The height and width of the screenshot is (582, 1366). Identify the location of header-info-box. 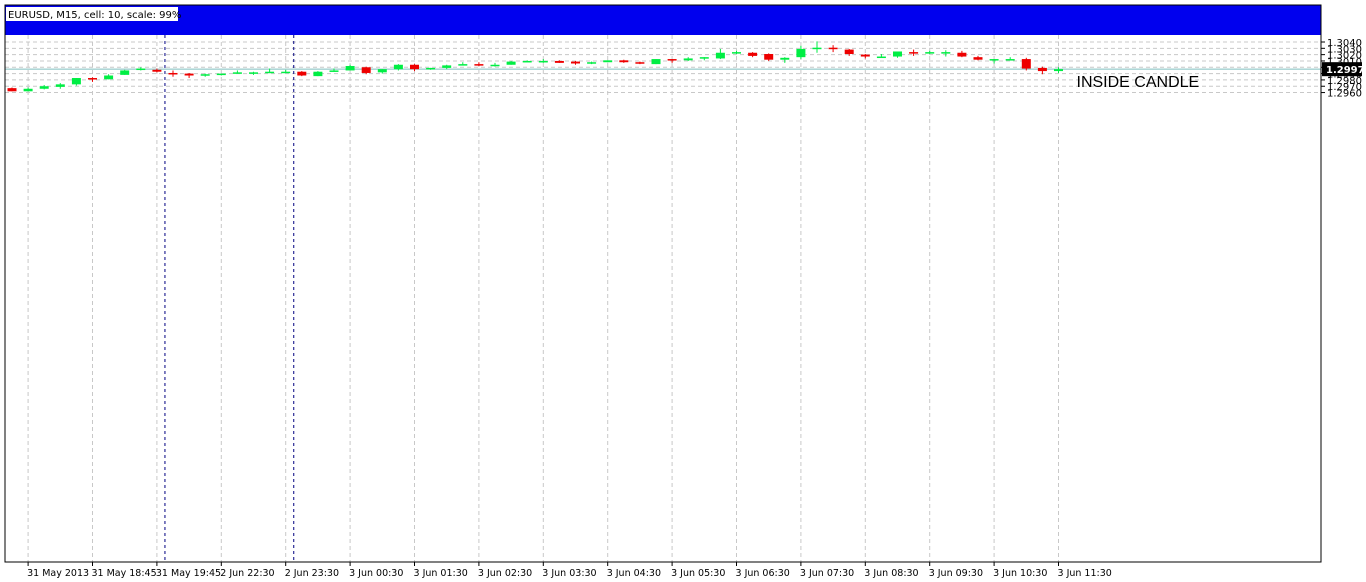
(92, 14).